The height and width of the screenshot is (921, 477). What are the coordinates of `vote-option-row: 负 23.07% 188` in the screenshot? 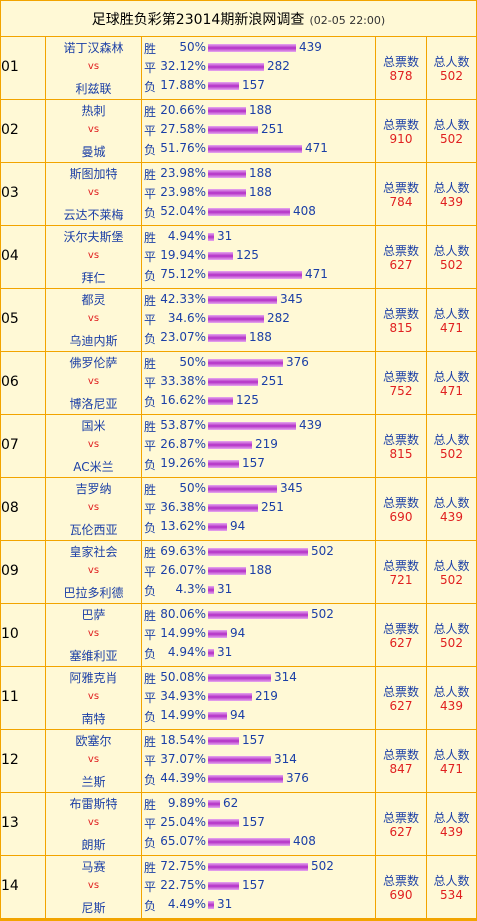 It's located at (259, 338).